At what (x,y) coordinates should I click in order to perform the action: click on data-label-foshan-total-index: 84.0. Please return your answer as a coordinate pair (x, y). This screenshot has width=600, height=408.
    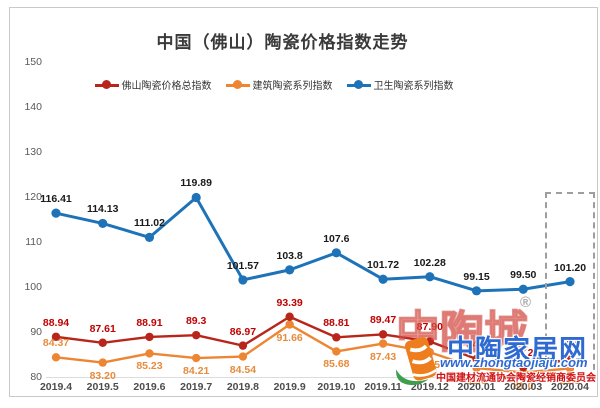
    Looking at the image, I should click on (476, 345).